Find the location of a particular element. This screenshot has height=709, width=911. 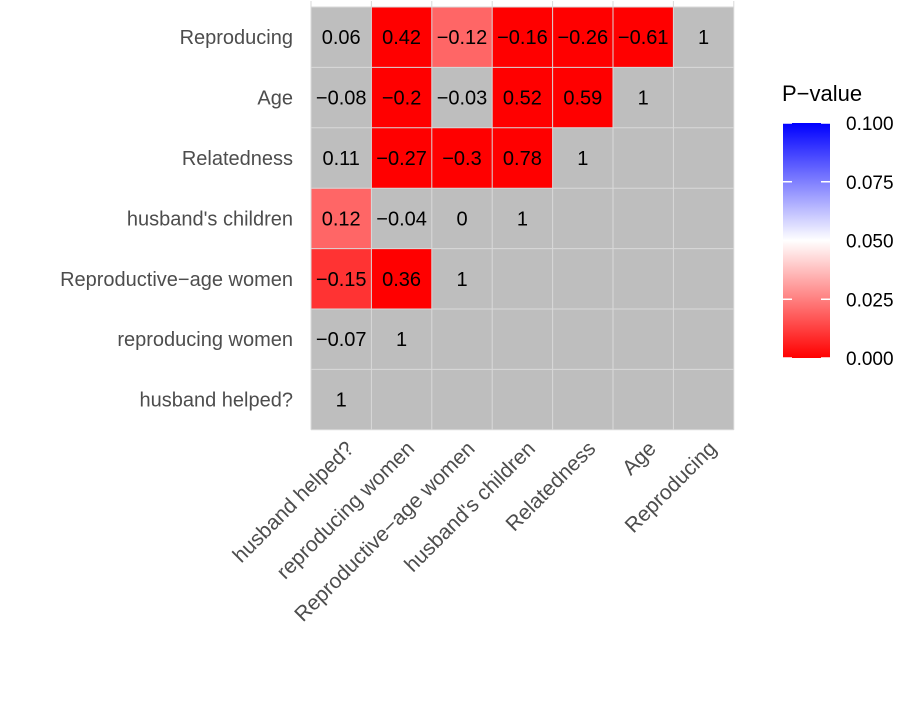

cell-value-label: −0.04 is located at coordinates (401, 219).